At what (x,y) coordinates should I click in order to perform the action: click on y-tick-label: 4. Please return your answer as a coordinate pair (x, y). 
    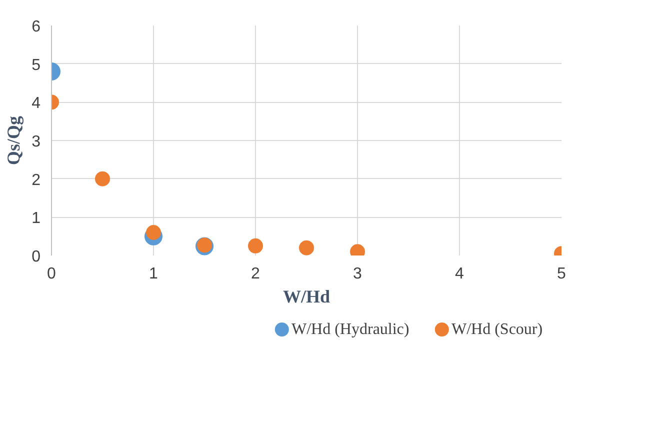
    Looking at the image, I should click on (36, 103).